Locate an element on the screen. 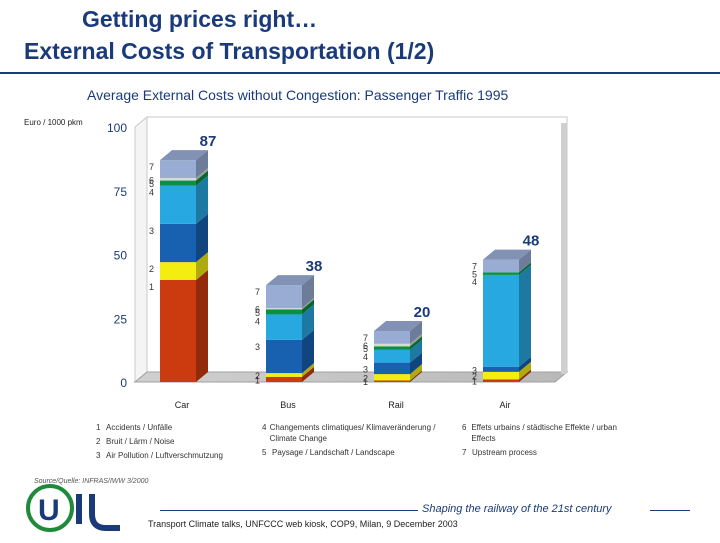 The height and width of the screenshot is (543, 720). y-axis-label: Euro / 1000 pkm is located at coordinates (53, 122).